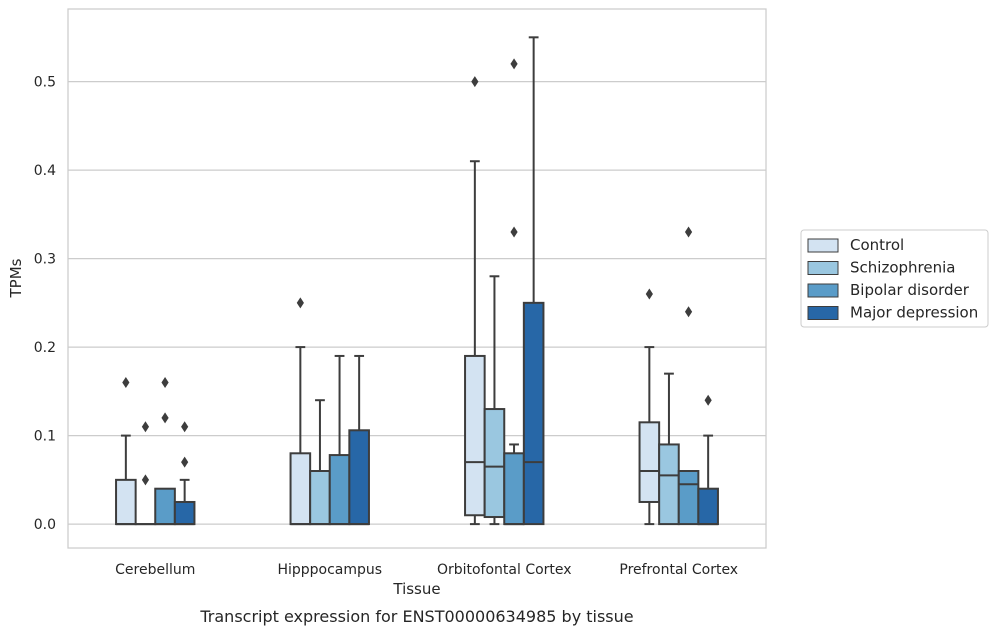  I want to click on legend-label: Schizophrenia, so click(902, 268).